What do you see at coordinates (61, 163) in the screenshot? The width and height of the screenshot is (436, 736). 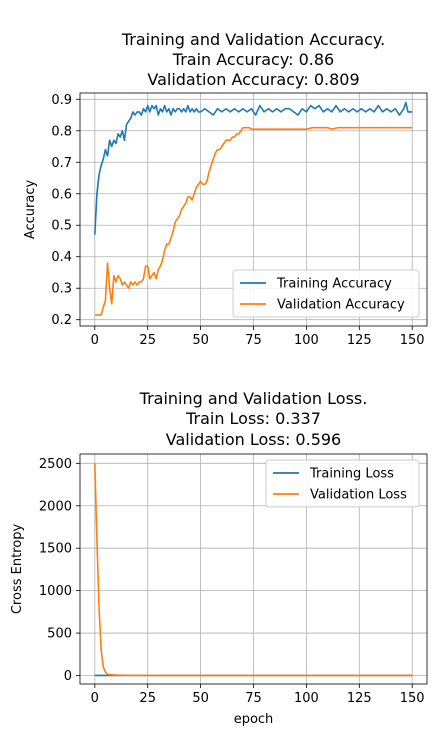 I see `y-tick-label: 0.7` at bounding box center [61, 163].